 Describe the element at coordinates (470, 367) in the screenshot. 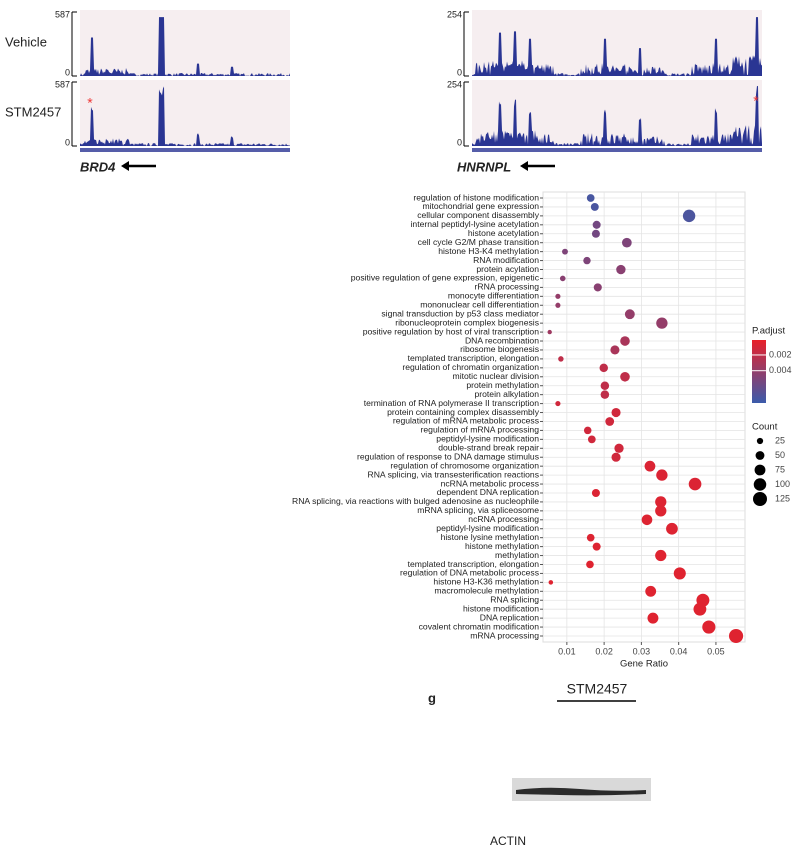

I see `category-label: regulation of chromatin organization` at that location.